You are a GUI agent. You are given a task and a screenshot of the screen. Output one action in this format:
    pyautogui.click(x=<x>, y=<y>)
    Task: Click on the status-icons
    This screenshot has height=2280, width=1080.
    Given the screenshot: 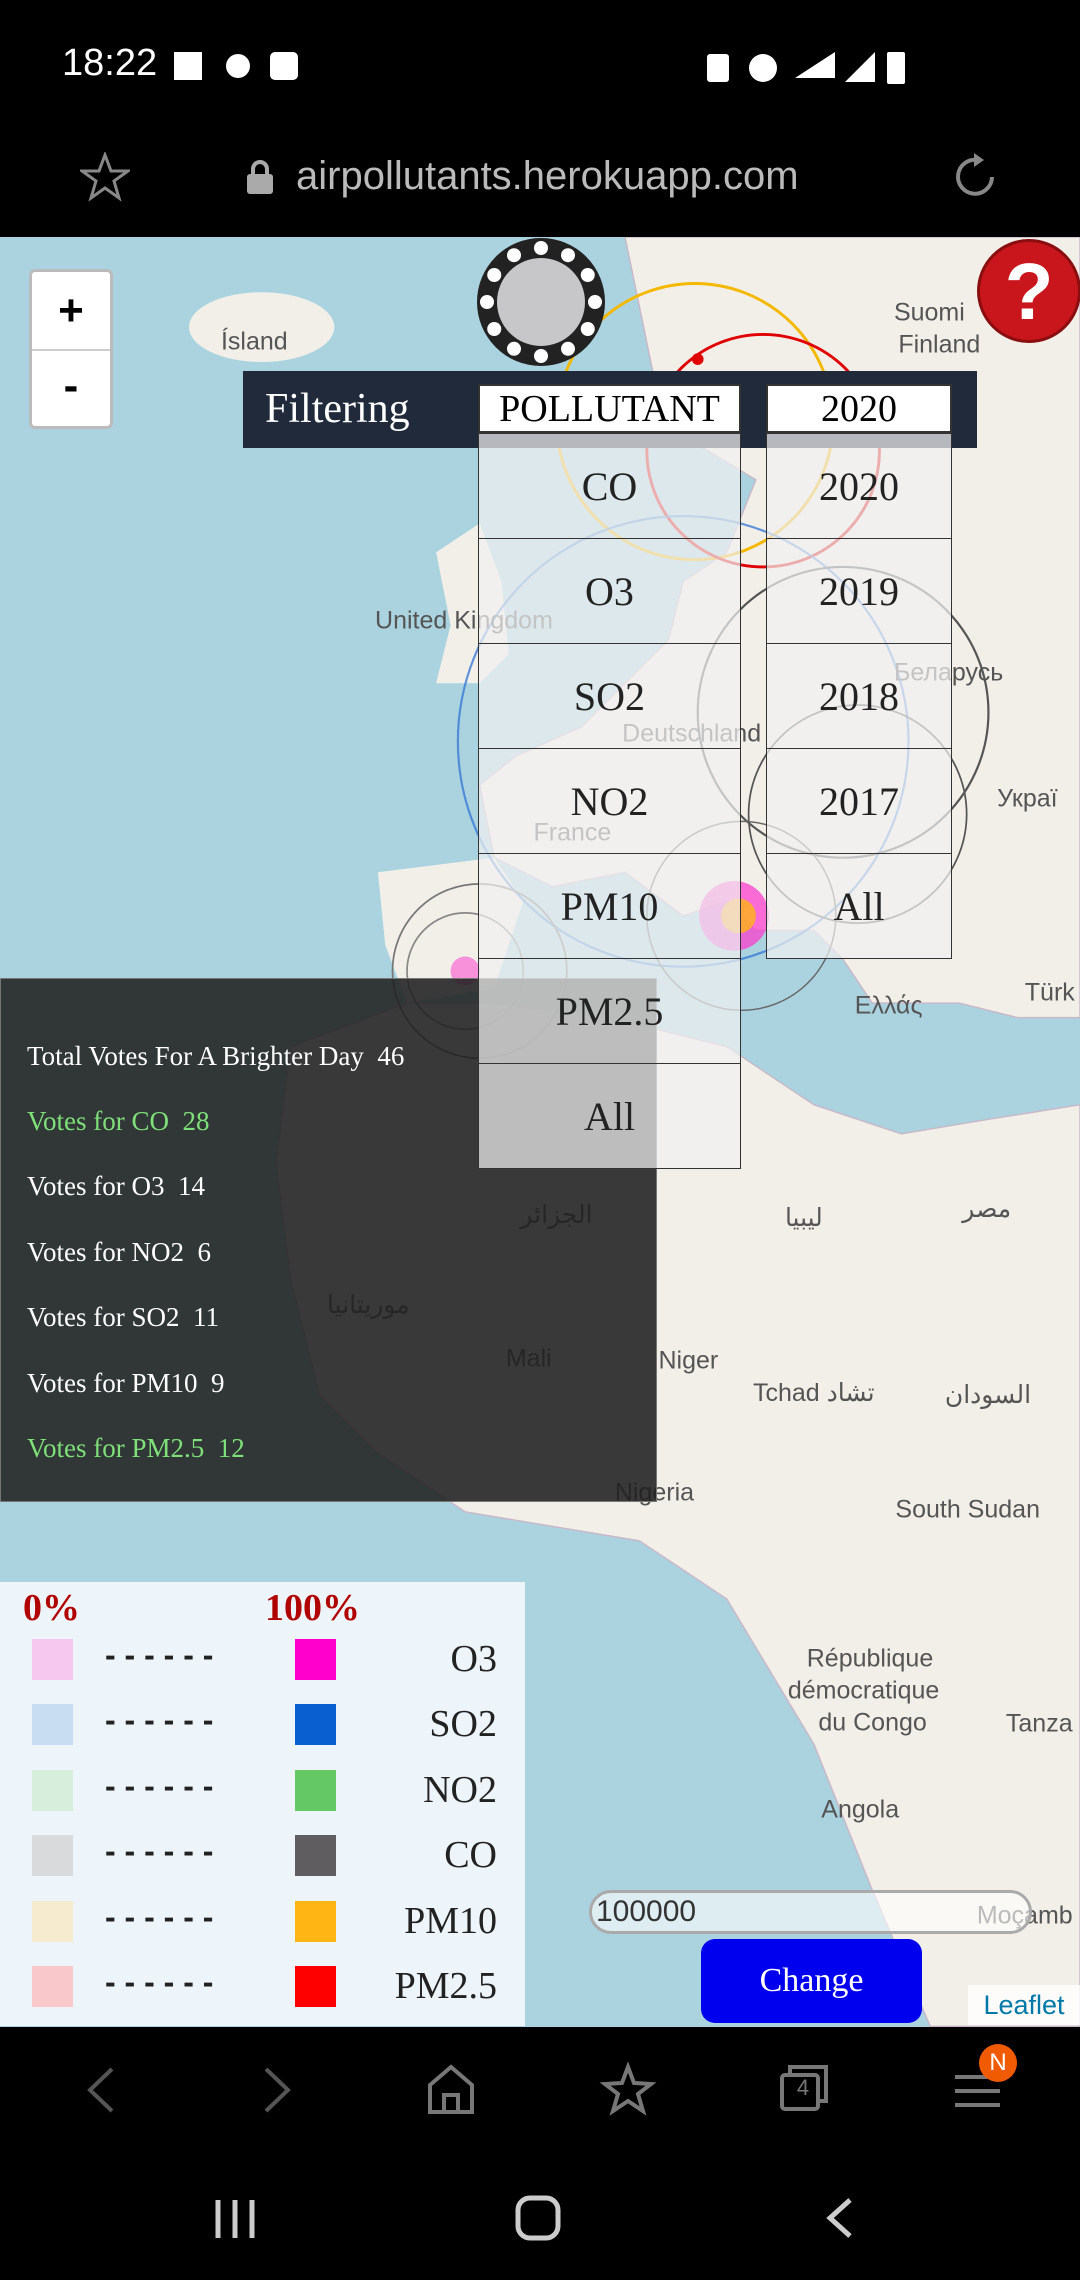 What is the action you would take?
    pyautogui.click(x=236, y=66)
    